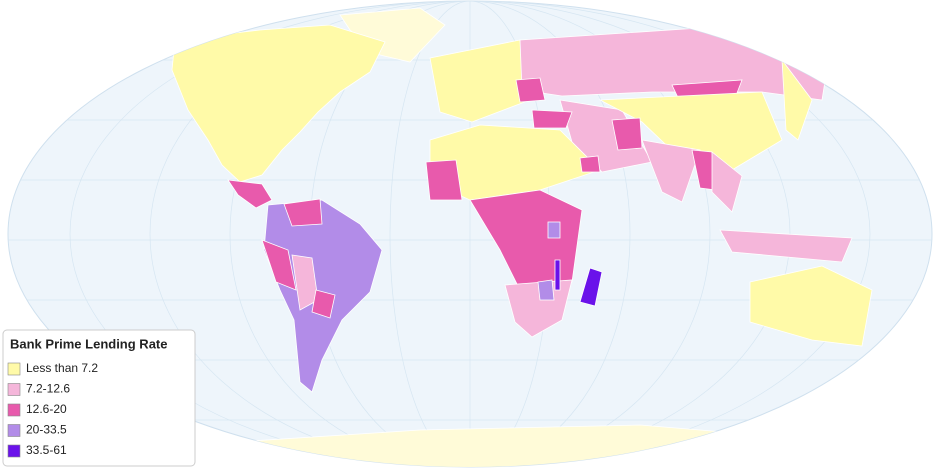  Describe the element at coordinates (552, 119) in the screenshot. I see `turkey` at that location.